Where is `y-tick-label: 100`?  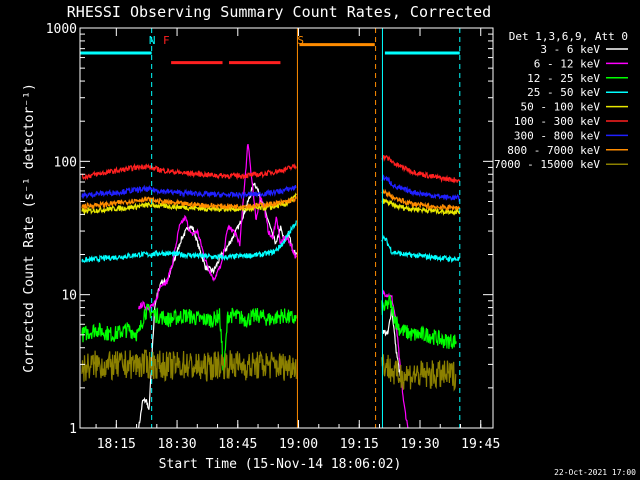 y-tick-label: 100 is located at coordinates (65, 162).